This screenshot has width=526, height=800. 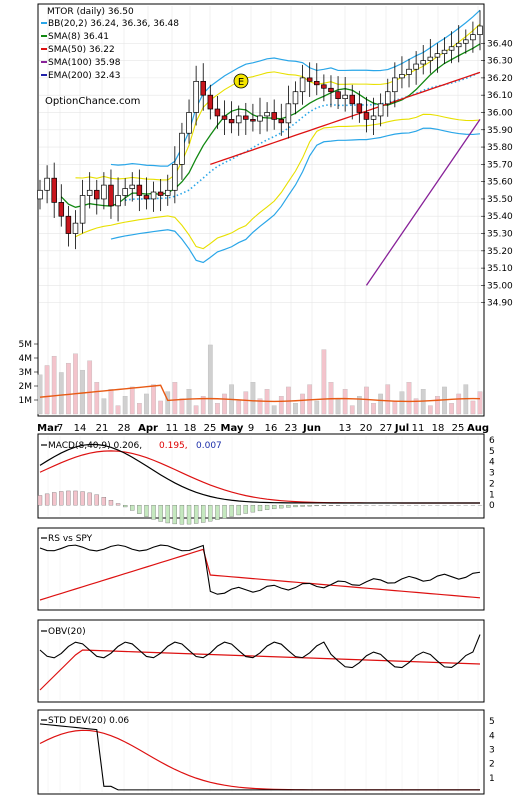 I want to click on macd-label-main: MACD(8,40,9) 0.206,, so click(x=95, y=446).